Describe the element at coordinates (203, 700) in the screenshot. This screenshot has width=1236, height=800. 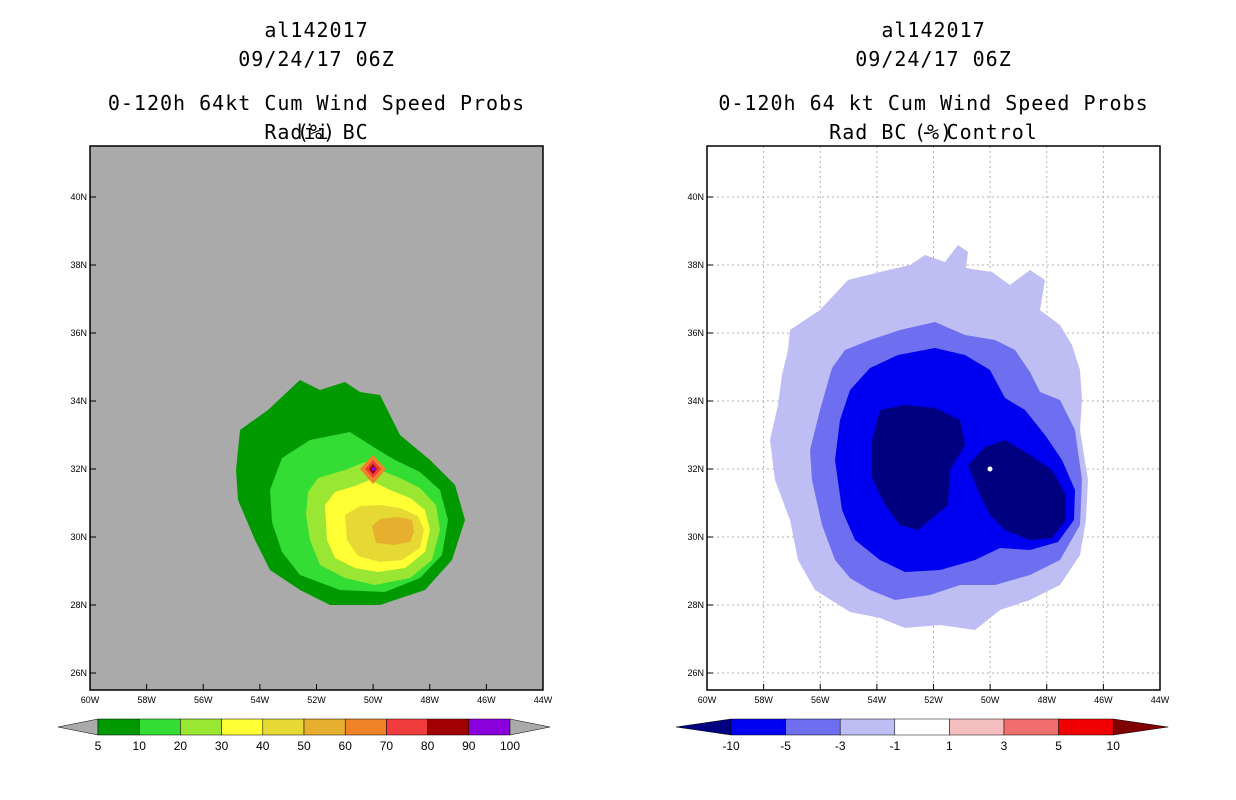
I see `left_panel-xtick-label: 56W` at that location.